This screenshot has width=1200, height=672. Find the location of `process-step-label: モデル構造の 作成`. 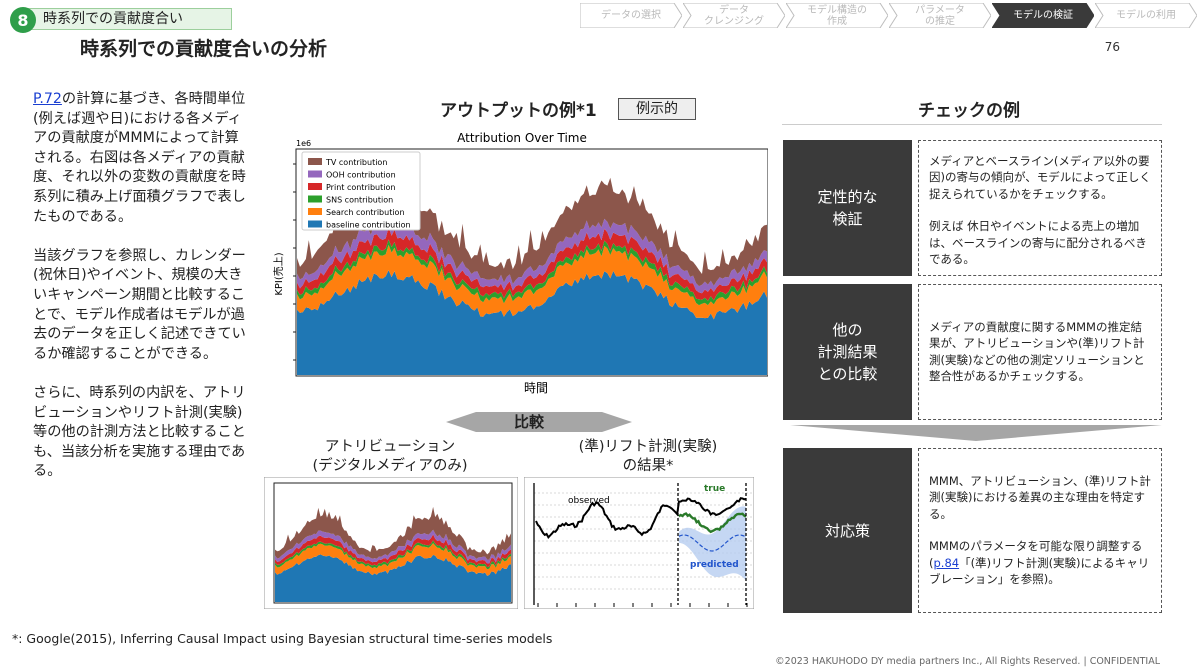

process-step-label: モデル構造の 作成 is located at coordinates (837, 15).